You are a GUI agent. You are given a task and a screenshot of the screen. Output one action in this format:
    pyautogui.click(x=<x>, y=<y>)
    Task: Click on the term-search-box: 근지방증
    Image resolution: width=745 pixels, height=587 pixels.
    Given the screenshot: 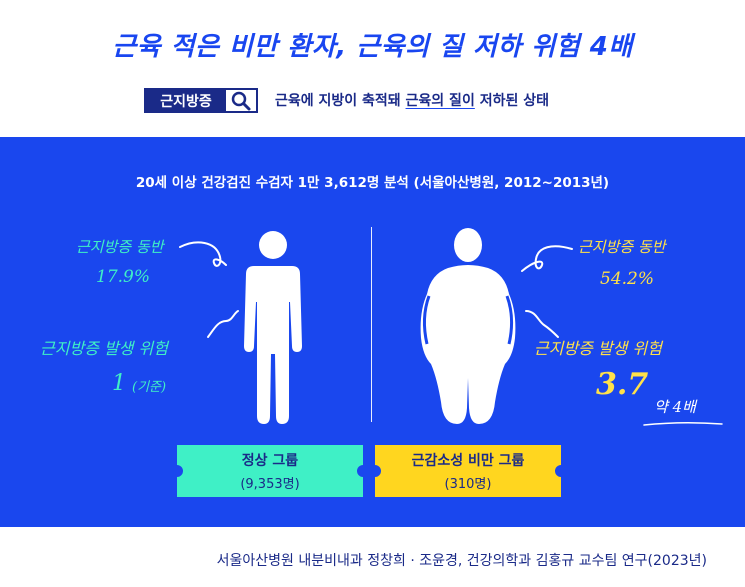 What is the action you would take?
    pyautogui.click(x=201, y=100)
    